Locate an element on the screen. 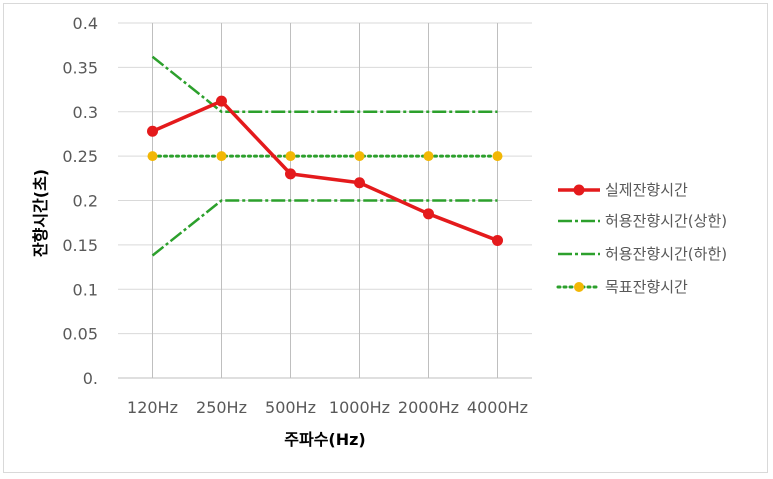  upper-limit-line is located at coordinates (324, 84).